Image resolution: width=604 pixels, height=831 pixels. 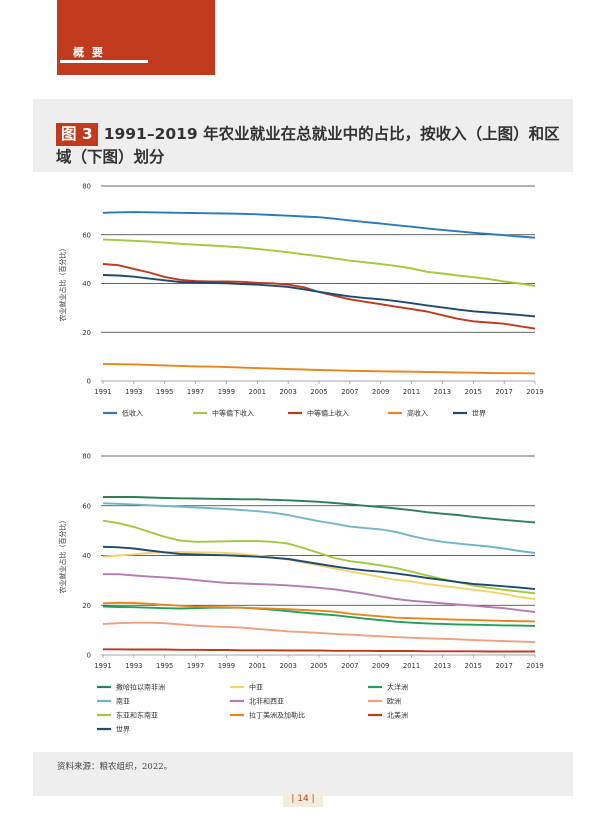 What do you see at coordinates (397, 715) in the screenshot?
I see `legend-label: 北美洲` at bounding box center [397, 715].